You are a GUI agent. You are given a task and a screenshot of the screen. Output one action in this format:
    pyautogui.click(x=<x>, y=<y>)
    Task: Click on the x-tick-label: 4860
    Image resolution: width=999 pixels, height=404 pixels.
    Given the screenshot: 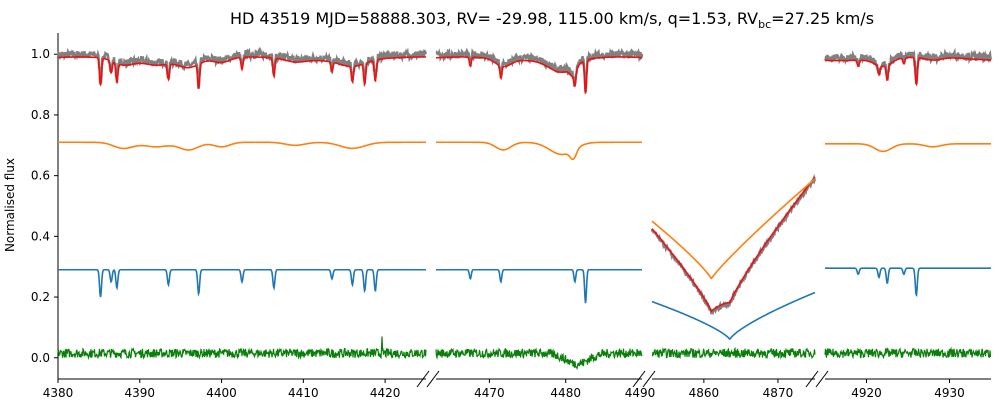 What is the action you would take?
    pyautogui.click(x=704, y=393)
    